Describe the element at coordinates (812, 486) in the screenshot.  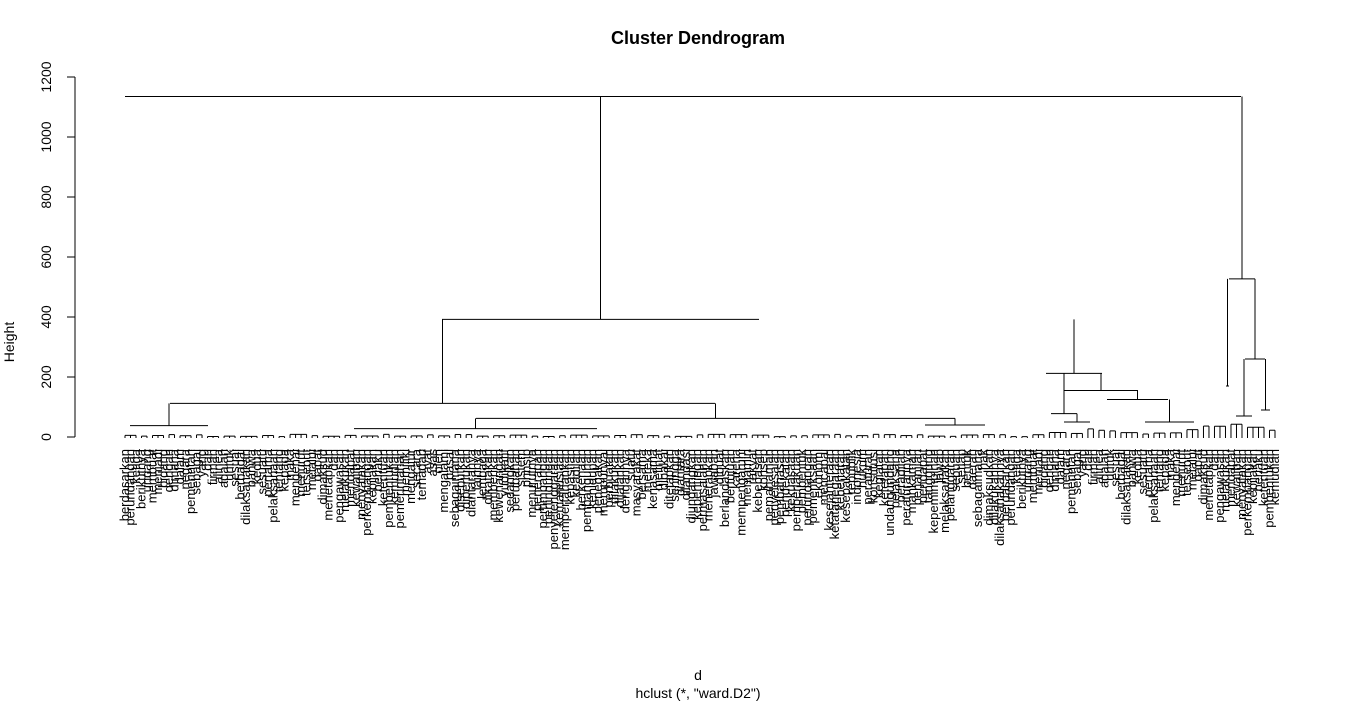
I see `leaf-label: pemeriksaan` at that location.